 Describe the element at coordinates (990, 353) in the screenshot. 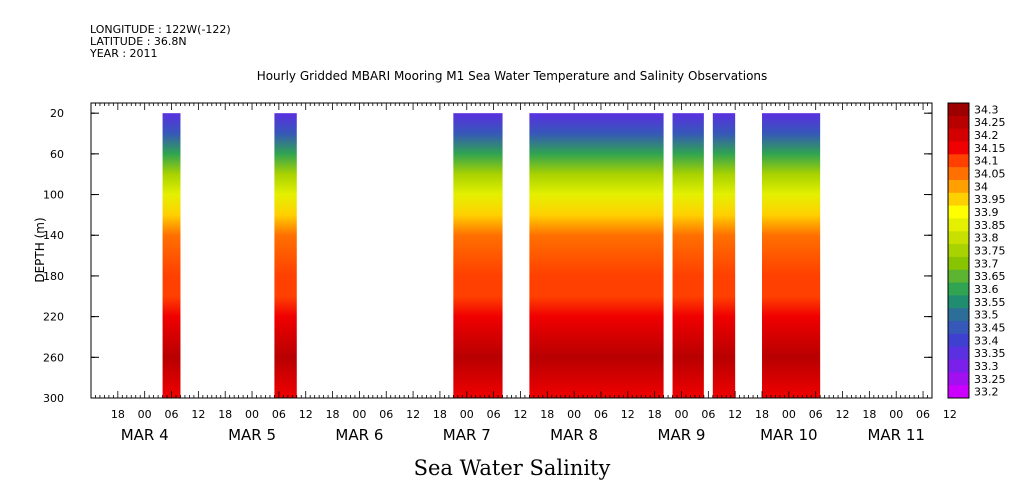

I see `colorbar-label: 33.35` at that location.